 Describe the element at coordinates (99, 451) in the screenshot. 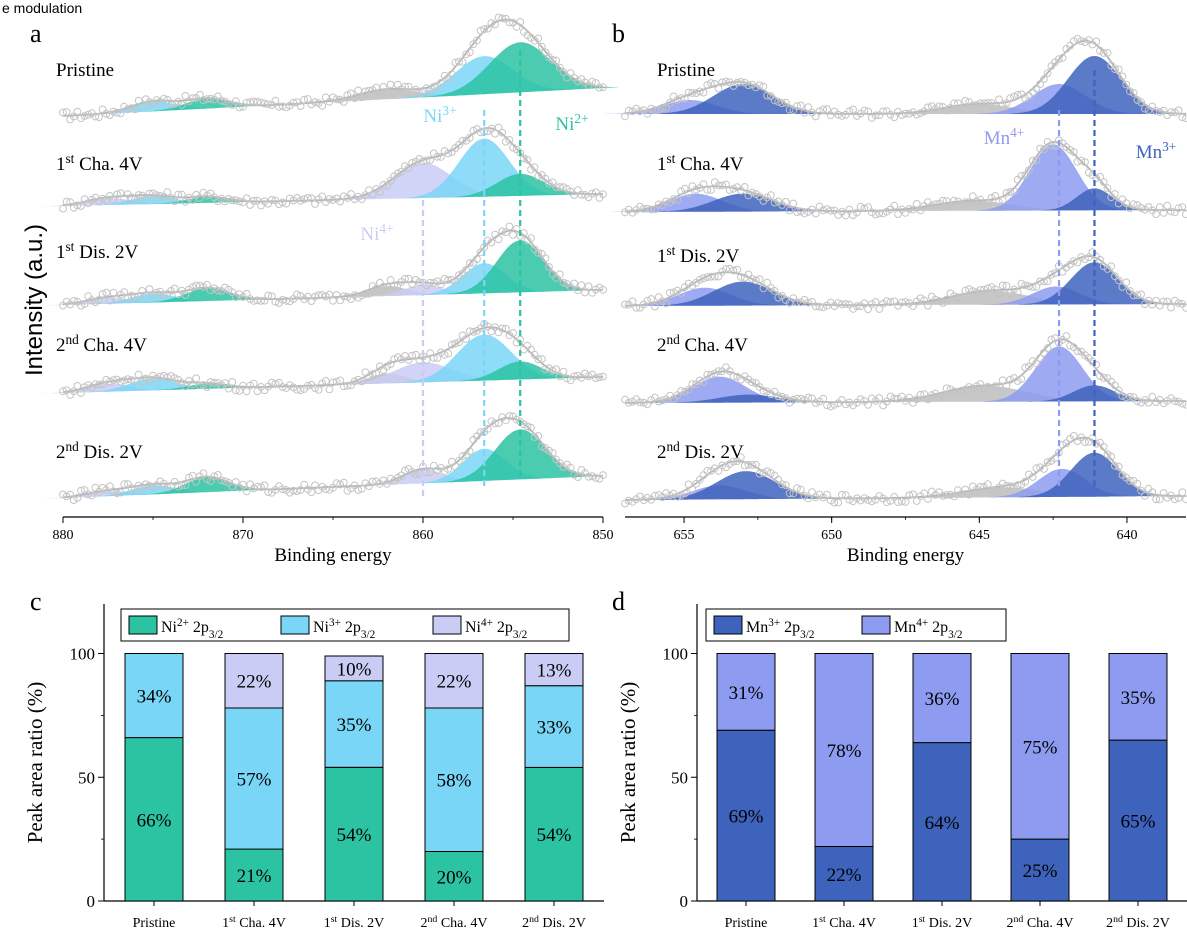

I see `state-label: 2nd Dis. 2V` at that location.